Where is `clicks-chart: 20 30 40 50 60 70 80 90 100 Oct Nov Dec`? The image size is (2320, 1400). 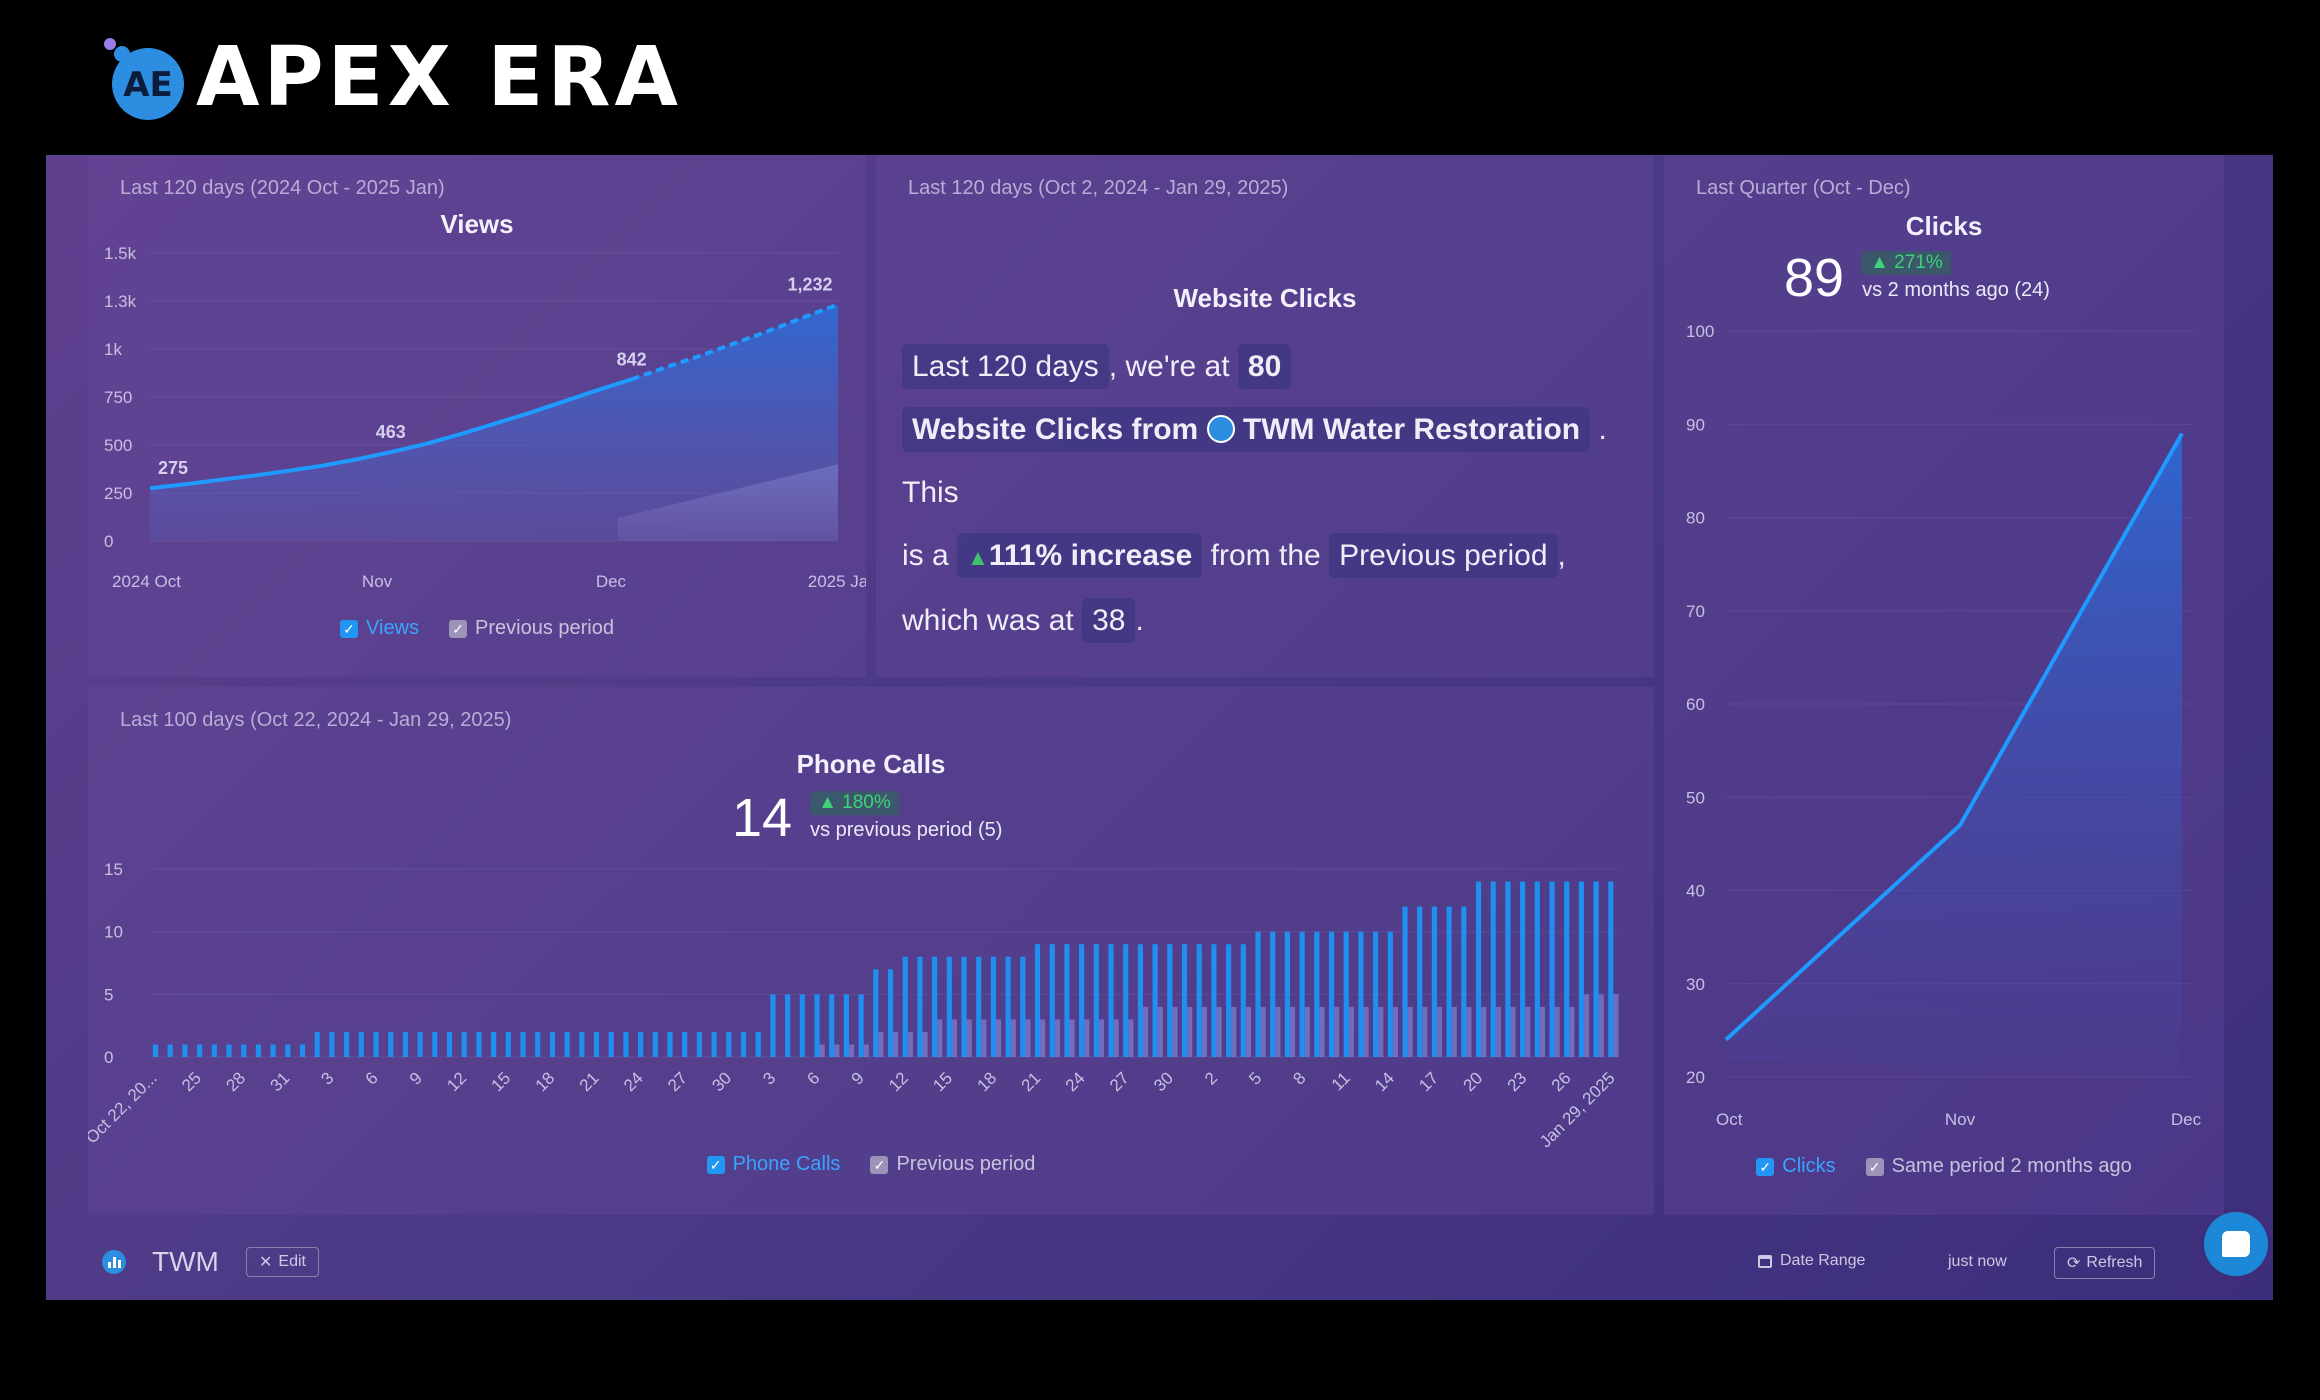
clicks-chart: 20 30 40 50 60 70 80 90 100 Oct Nov Dec is located at coordinates (1944, 723).